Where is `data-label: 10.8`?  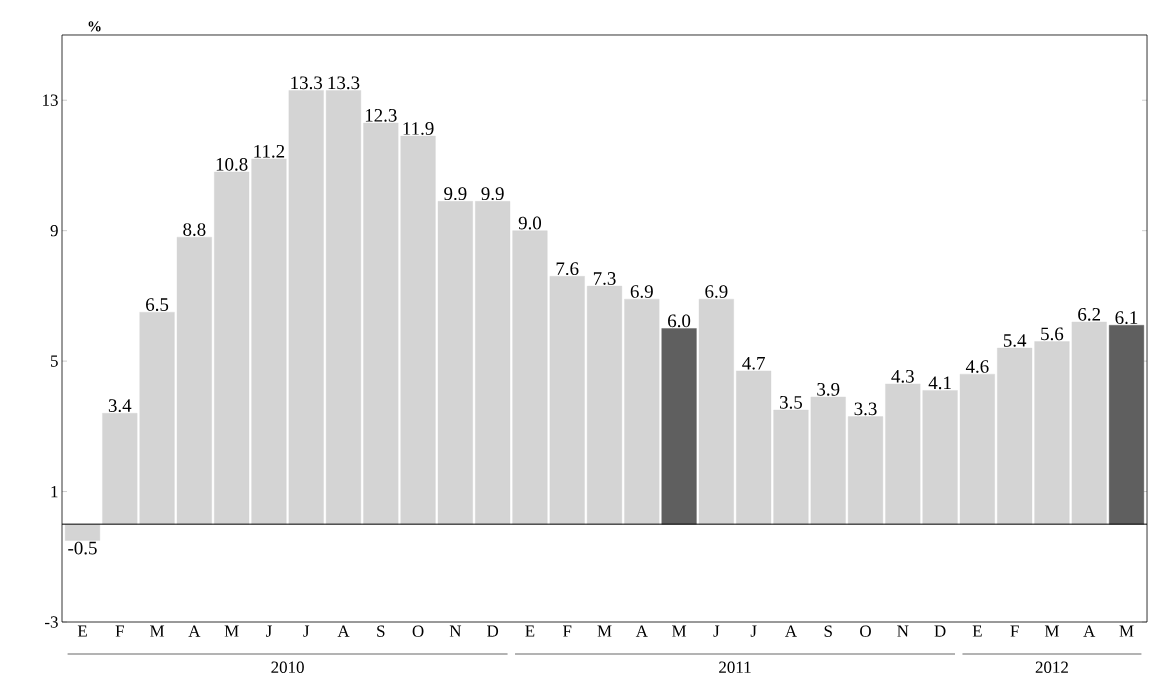
data-label: 10.8 is located at coordinates (232, 164).